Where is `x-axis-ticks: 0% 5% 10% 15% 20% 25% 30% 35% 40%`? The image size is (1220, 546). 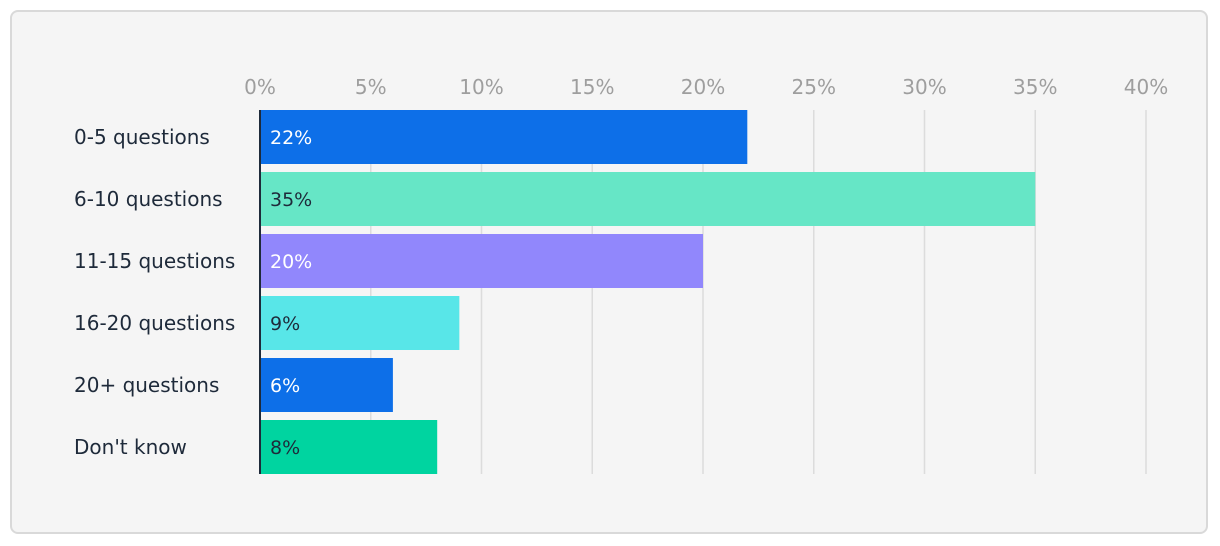
x-axis-ticks: 0% 5% 10% 15% 20% 25% 30% 35% 40% is located at coordinates (706, 87).